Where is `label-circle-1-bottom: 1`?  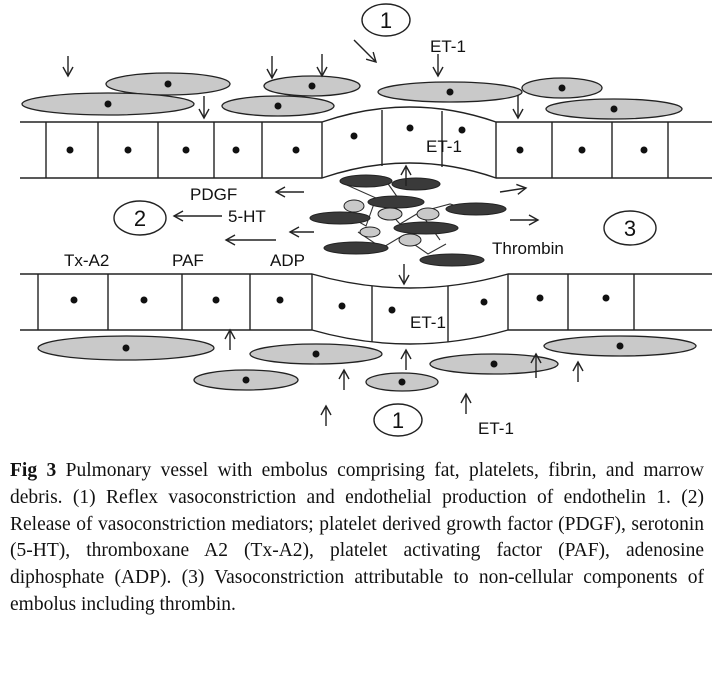
label-circle-1-bottom: 1 is located at coordinates (398, 420).